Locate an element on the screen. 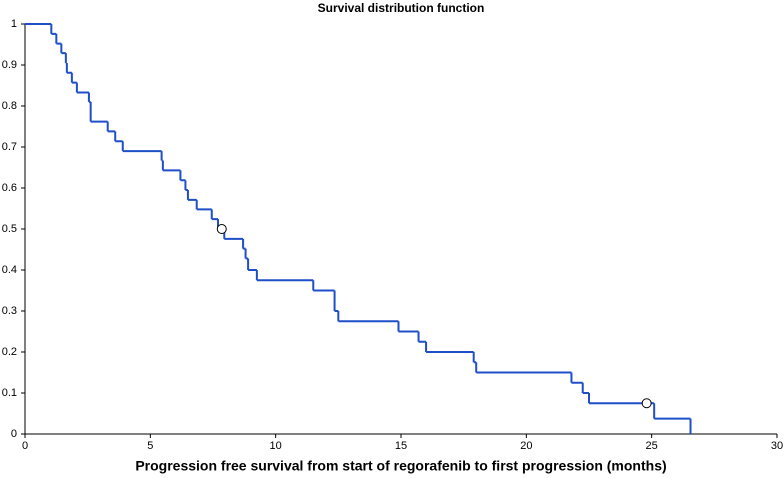  y-tick-label: 0.6 is located at coordinates (9, 188).